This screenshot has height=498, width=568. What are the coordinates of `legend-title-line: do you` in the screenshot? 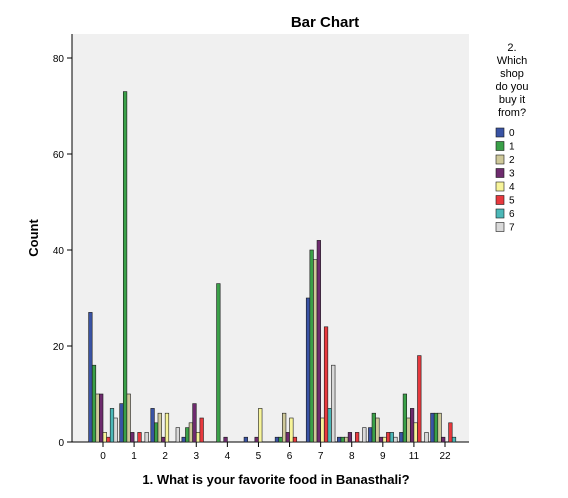 It's located at (511, 87).